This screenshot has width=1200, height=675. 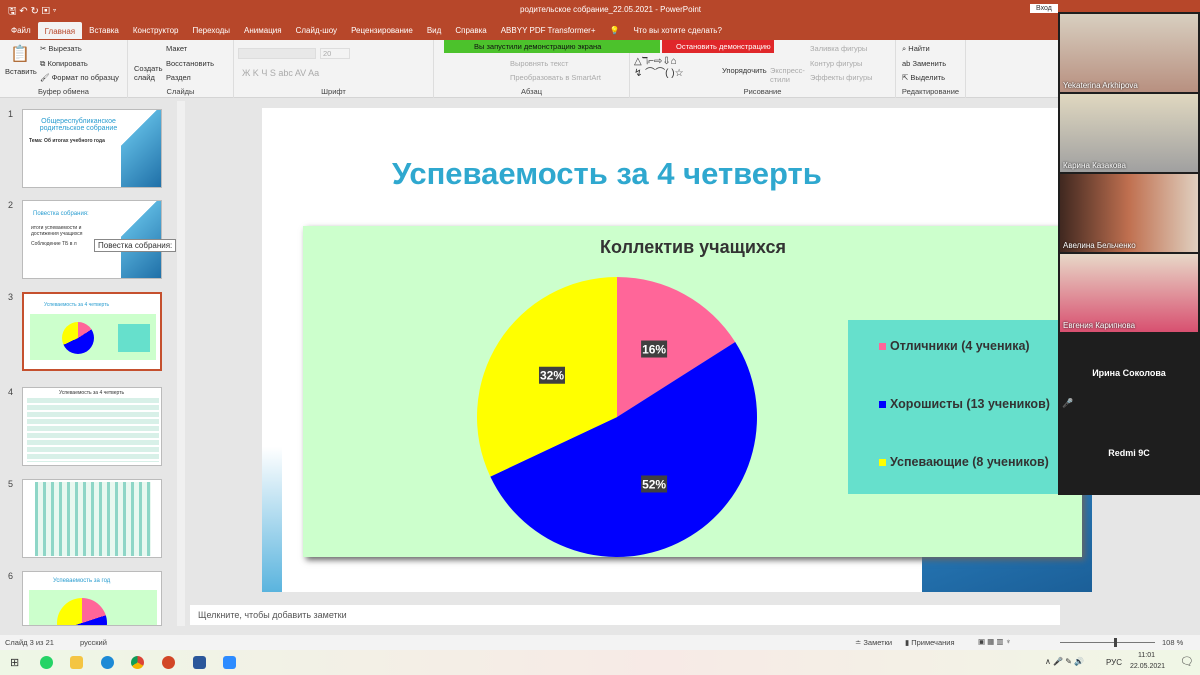 I want to click on copy-button: ⧉ Копировать, so click(x=64, y=63).